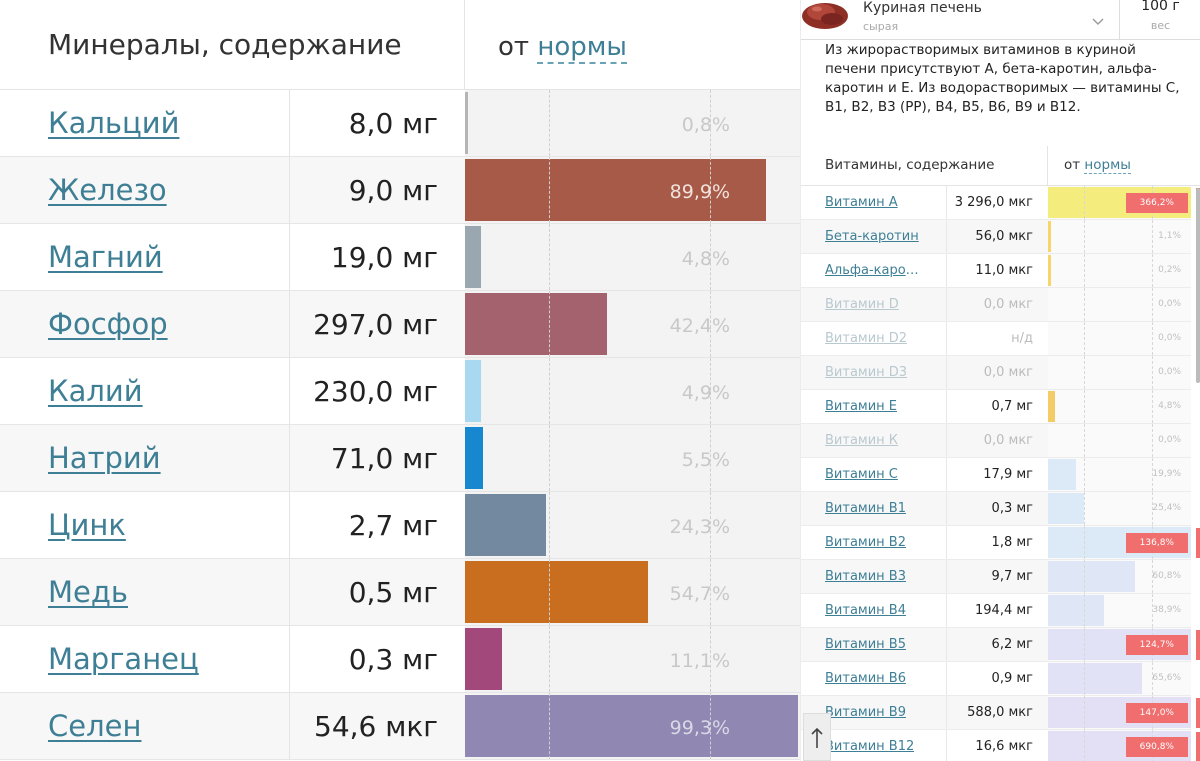  I want to click on arrow-up-icon, so click(817, 737).